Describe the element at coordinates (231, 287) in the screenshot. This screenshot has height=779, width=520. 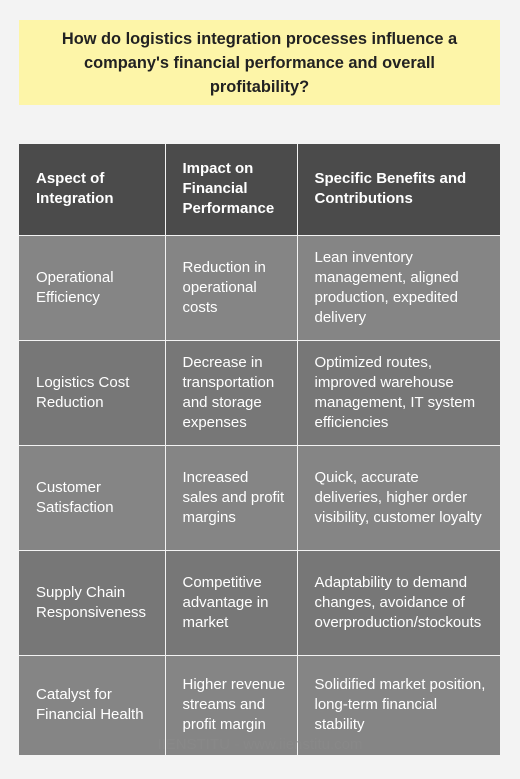
I see `cell-impact: Reduction in operational costs` at that location.